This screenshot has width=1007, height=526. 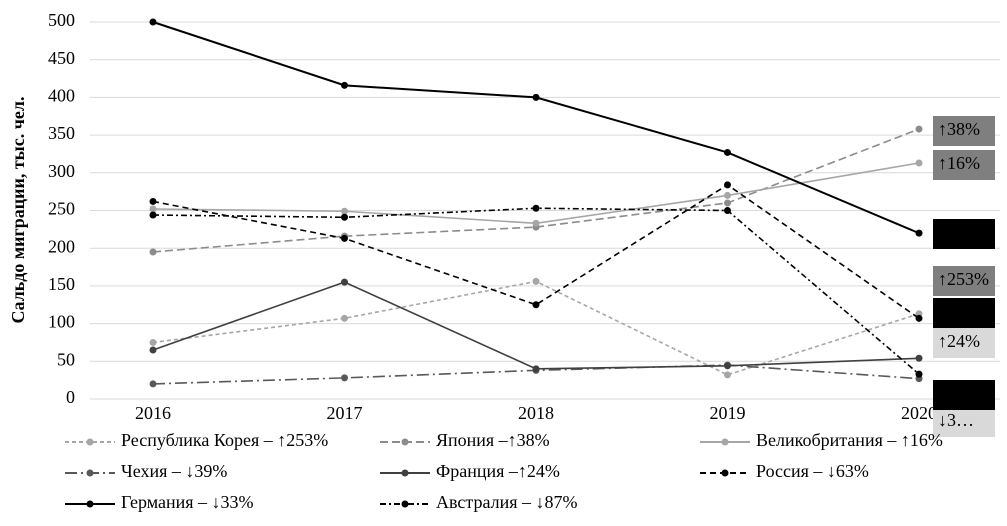 I want to click on y-tick-label: 100, so click(x=61, y=322).